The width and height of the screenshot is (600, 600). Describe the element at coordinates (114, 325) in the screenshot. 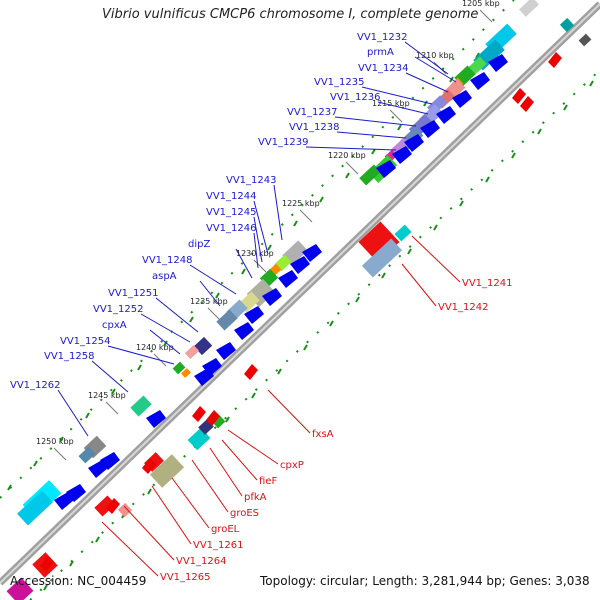

I see `forward-gene-label: cpxA` at that location.